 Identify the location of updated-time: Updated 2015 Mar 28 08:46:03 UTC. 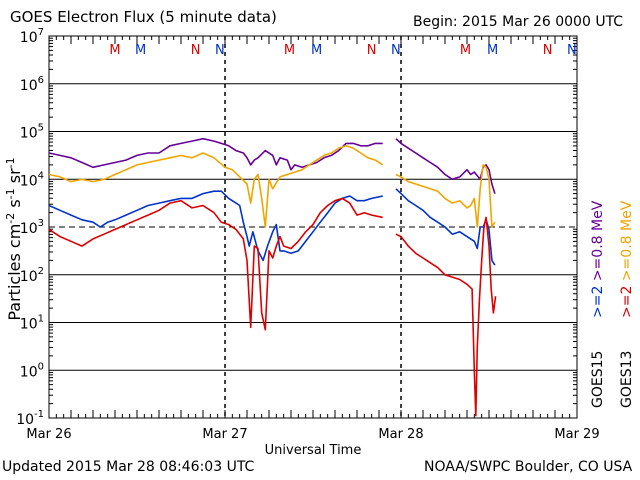
(128, 467).